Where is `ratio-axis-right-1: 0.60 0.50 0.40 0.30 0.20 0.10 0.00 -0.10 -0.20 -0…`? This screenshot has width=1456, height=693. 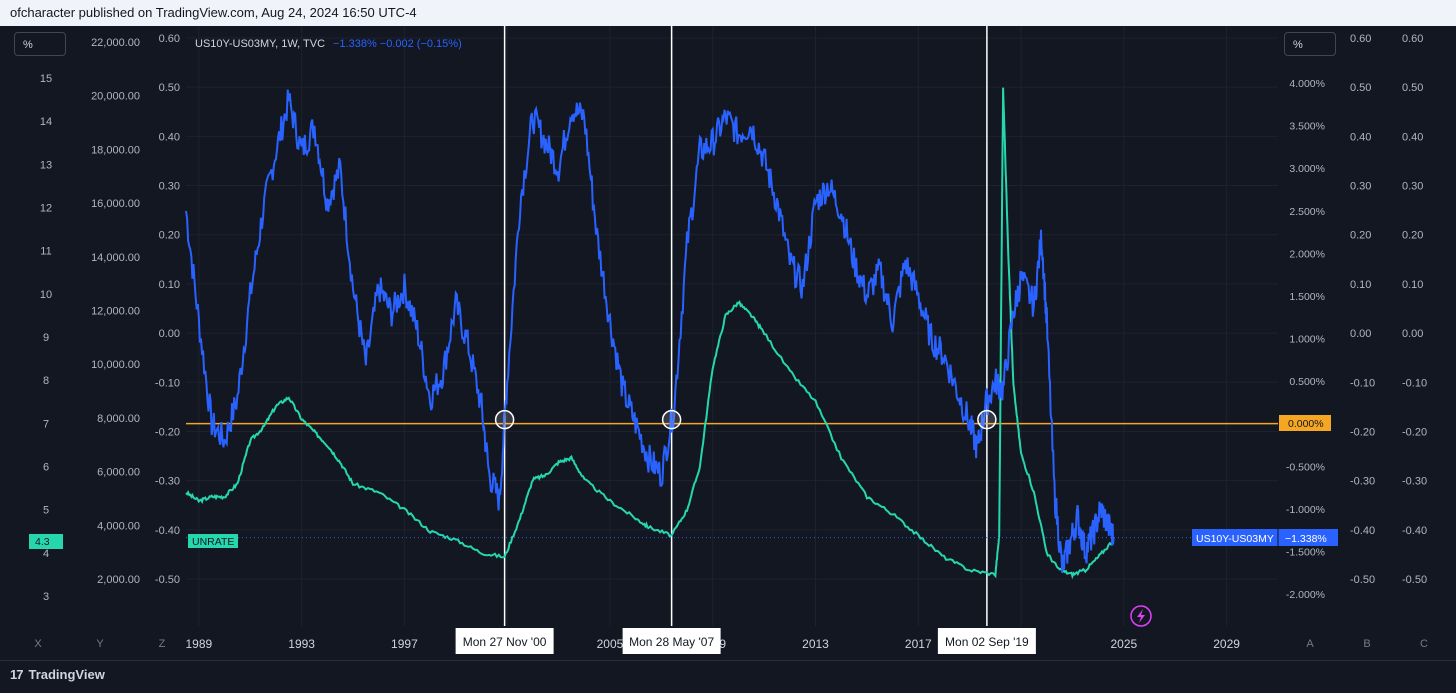 ratio-axis-right-1: 0.60 0.50 0.40 0.30 0.20 0.10 0.00 -0.10 -0.20 -0… is located at coordinates (1362, 309).